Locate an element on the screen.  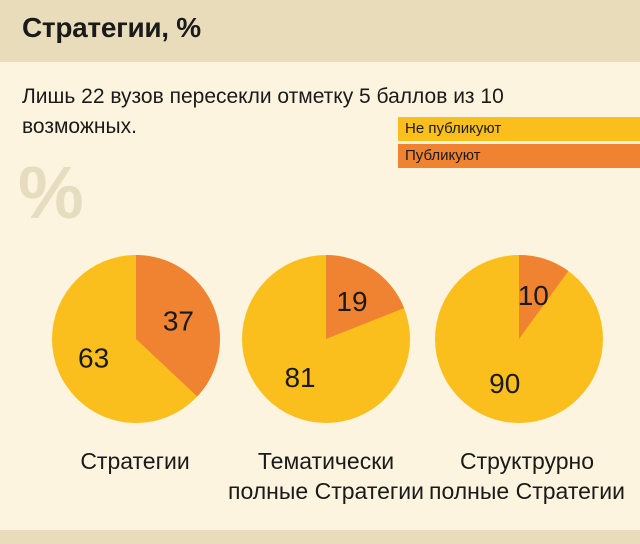
legend-item-not-publish: Не публикуют is located at coordinates (519, 129).